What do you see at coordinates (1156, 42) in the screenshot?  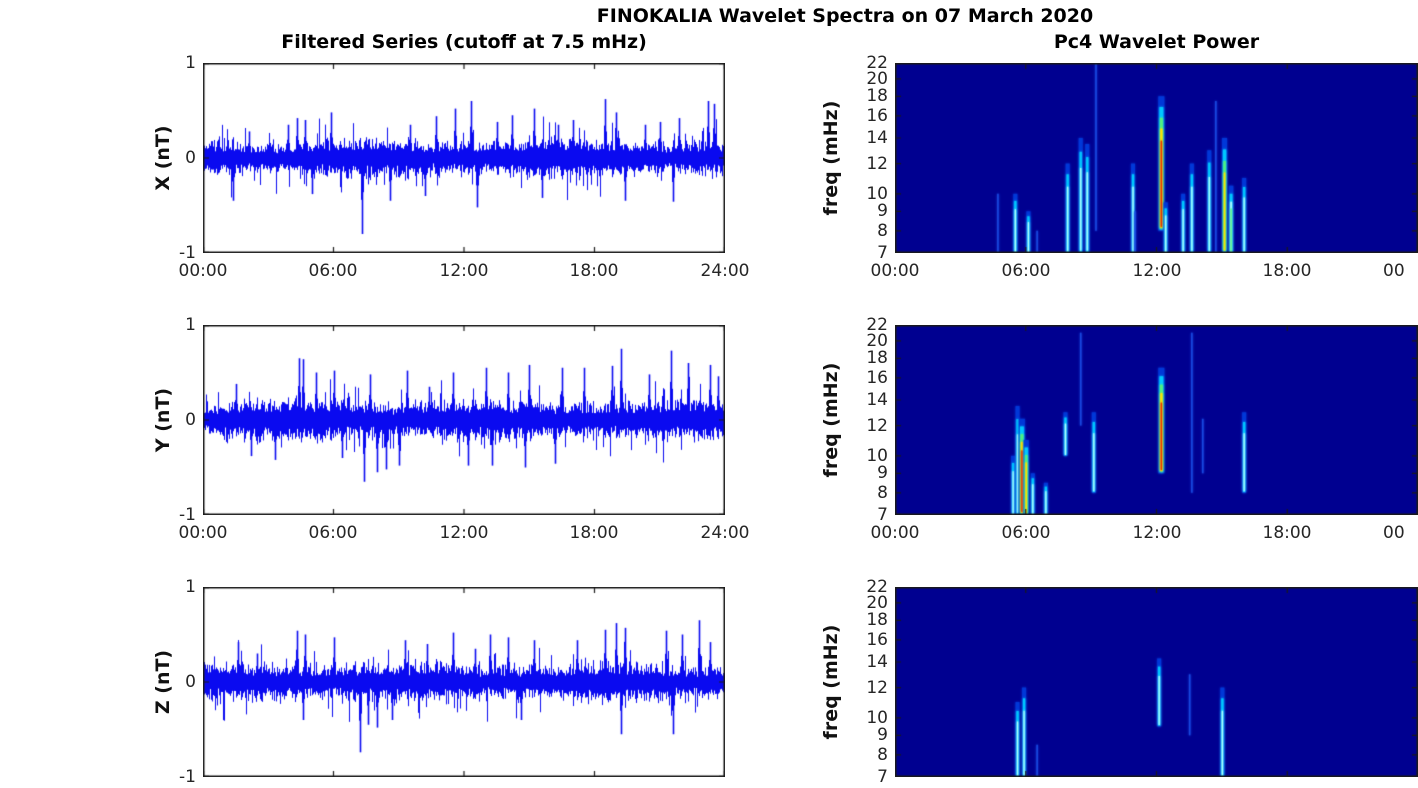 I see `right-column-title: Pc4 Wavelet Power` at bounding box center [1156, 42].